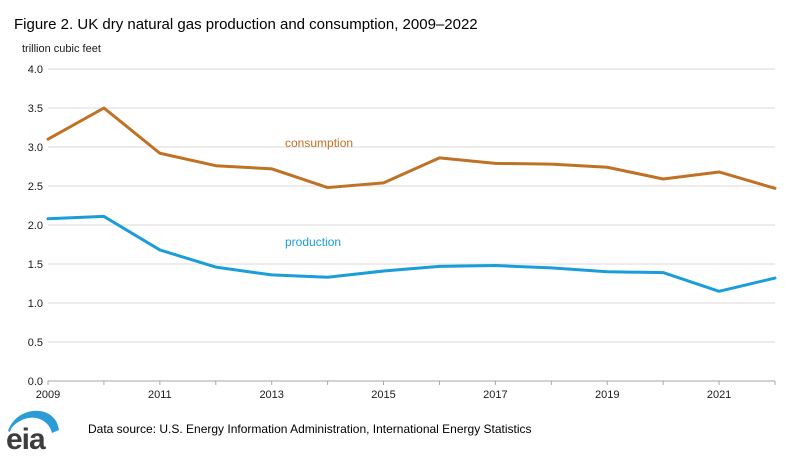 This screenshot has width=806, height=457. I want to click on svg-text: 3.5, so click(35, 109).